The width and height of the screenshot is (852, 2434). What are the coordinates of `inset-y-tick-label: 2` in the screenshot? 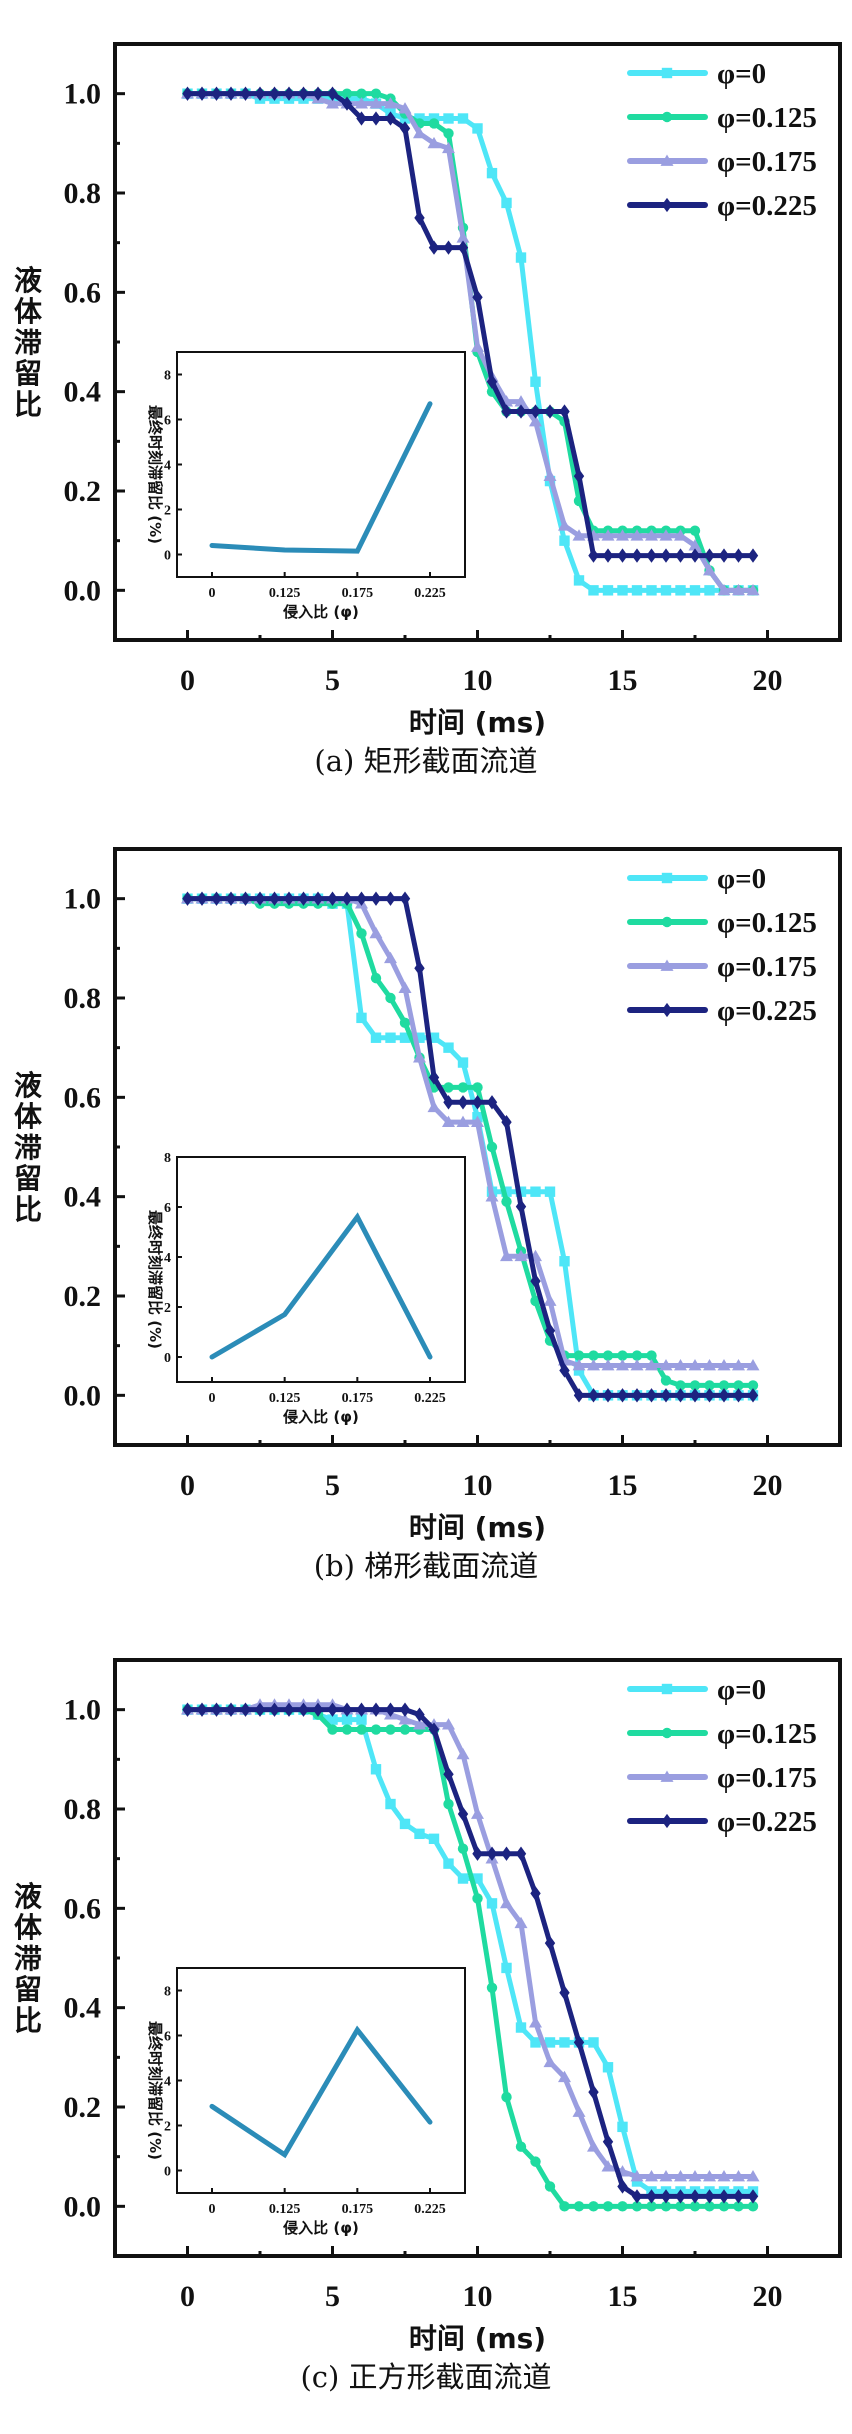 It's located at (167, 511).